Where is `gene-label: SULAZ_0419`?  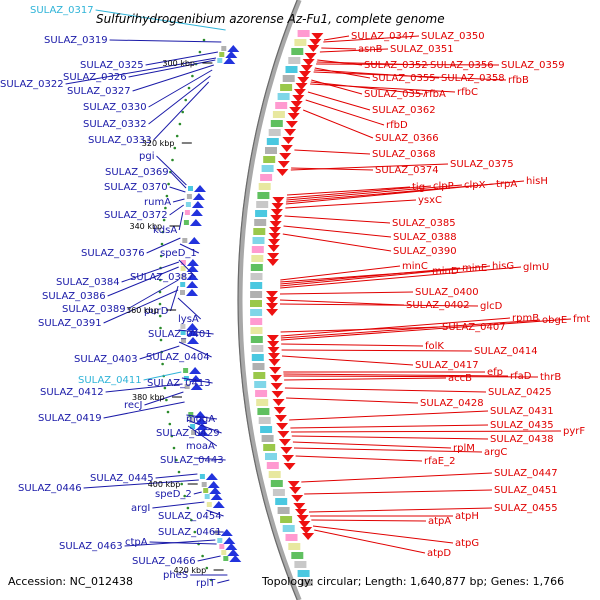
gene-label: SULAZ_0419 is located at coordinates (70, 418).